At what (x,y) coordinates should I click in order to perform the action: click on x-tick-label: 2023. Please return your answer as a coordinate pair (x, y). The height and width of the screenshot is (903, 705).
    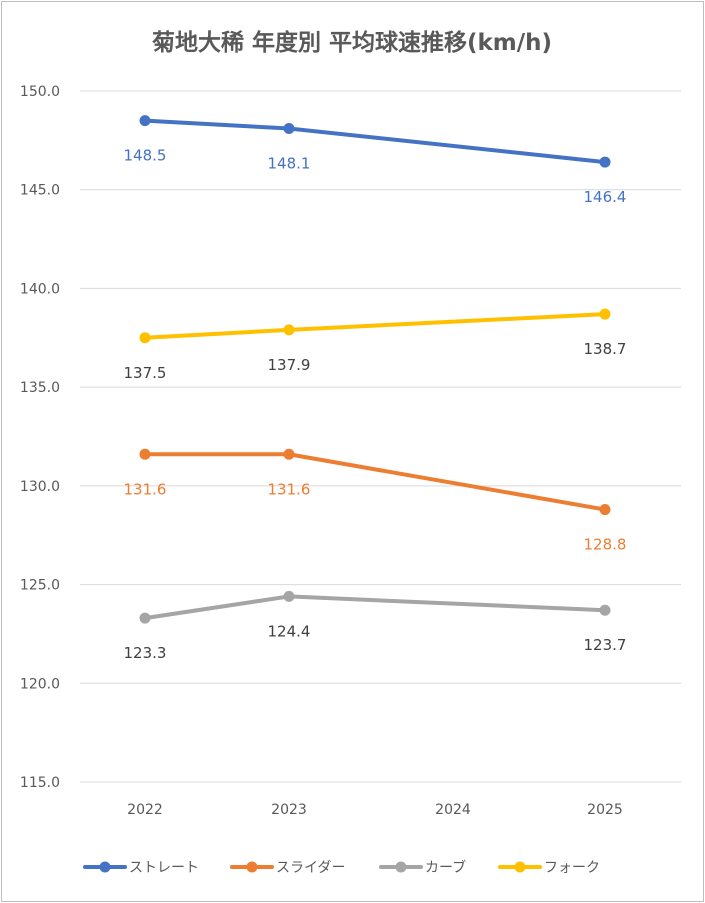
    Looking at the image, I should click on (289, 810).